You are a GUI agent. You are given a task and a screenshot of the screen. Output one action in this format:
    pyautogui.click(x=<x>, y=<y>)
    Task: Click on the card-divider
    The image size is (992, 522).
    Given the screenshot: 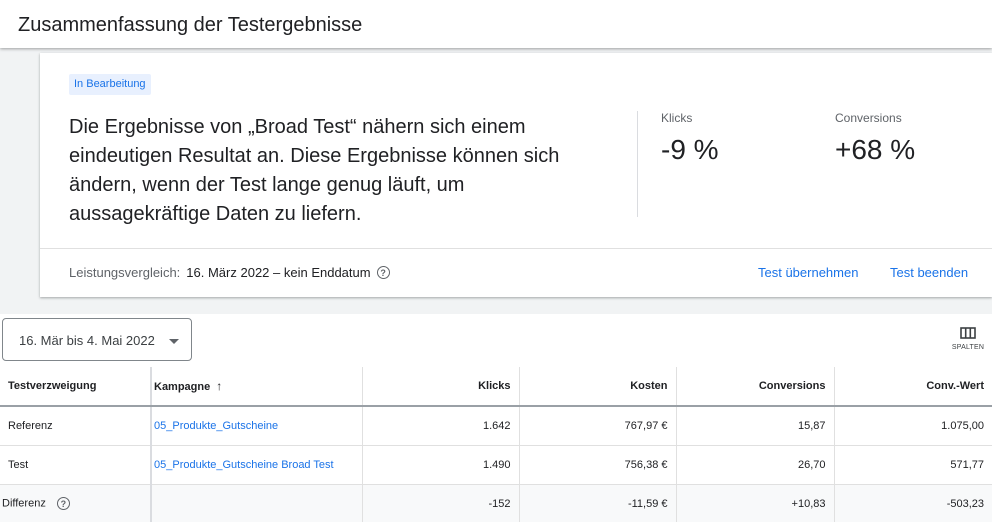 What is the action you would take?
    pyautogui.click(x=516, y=248)
    